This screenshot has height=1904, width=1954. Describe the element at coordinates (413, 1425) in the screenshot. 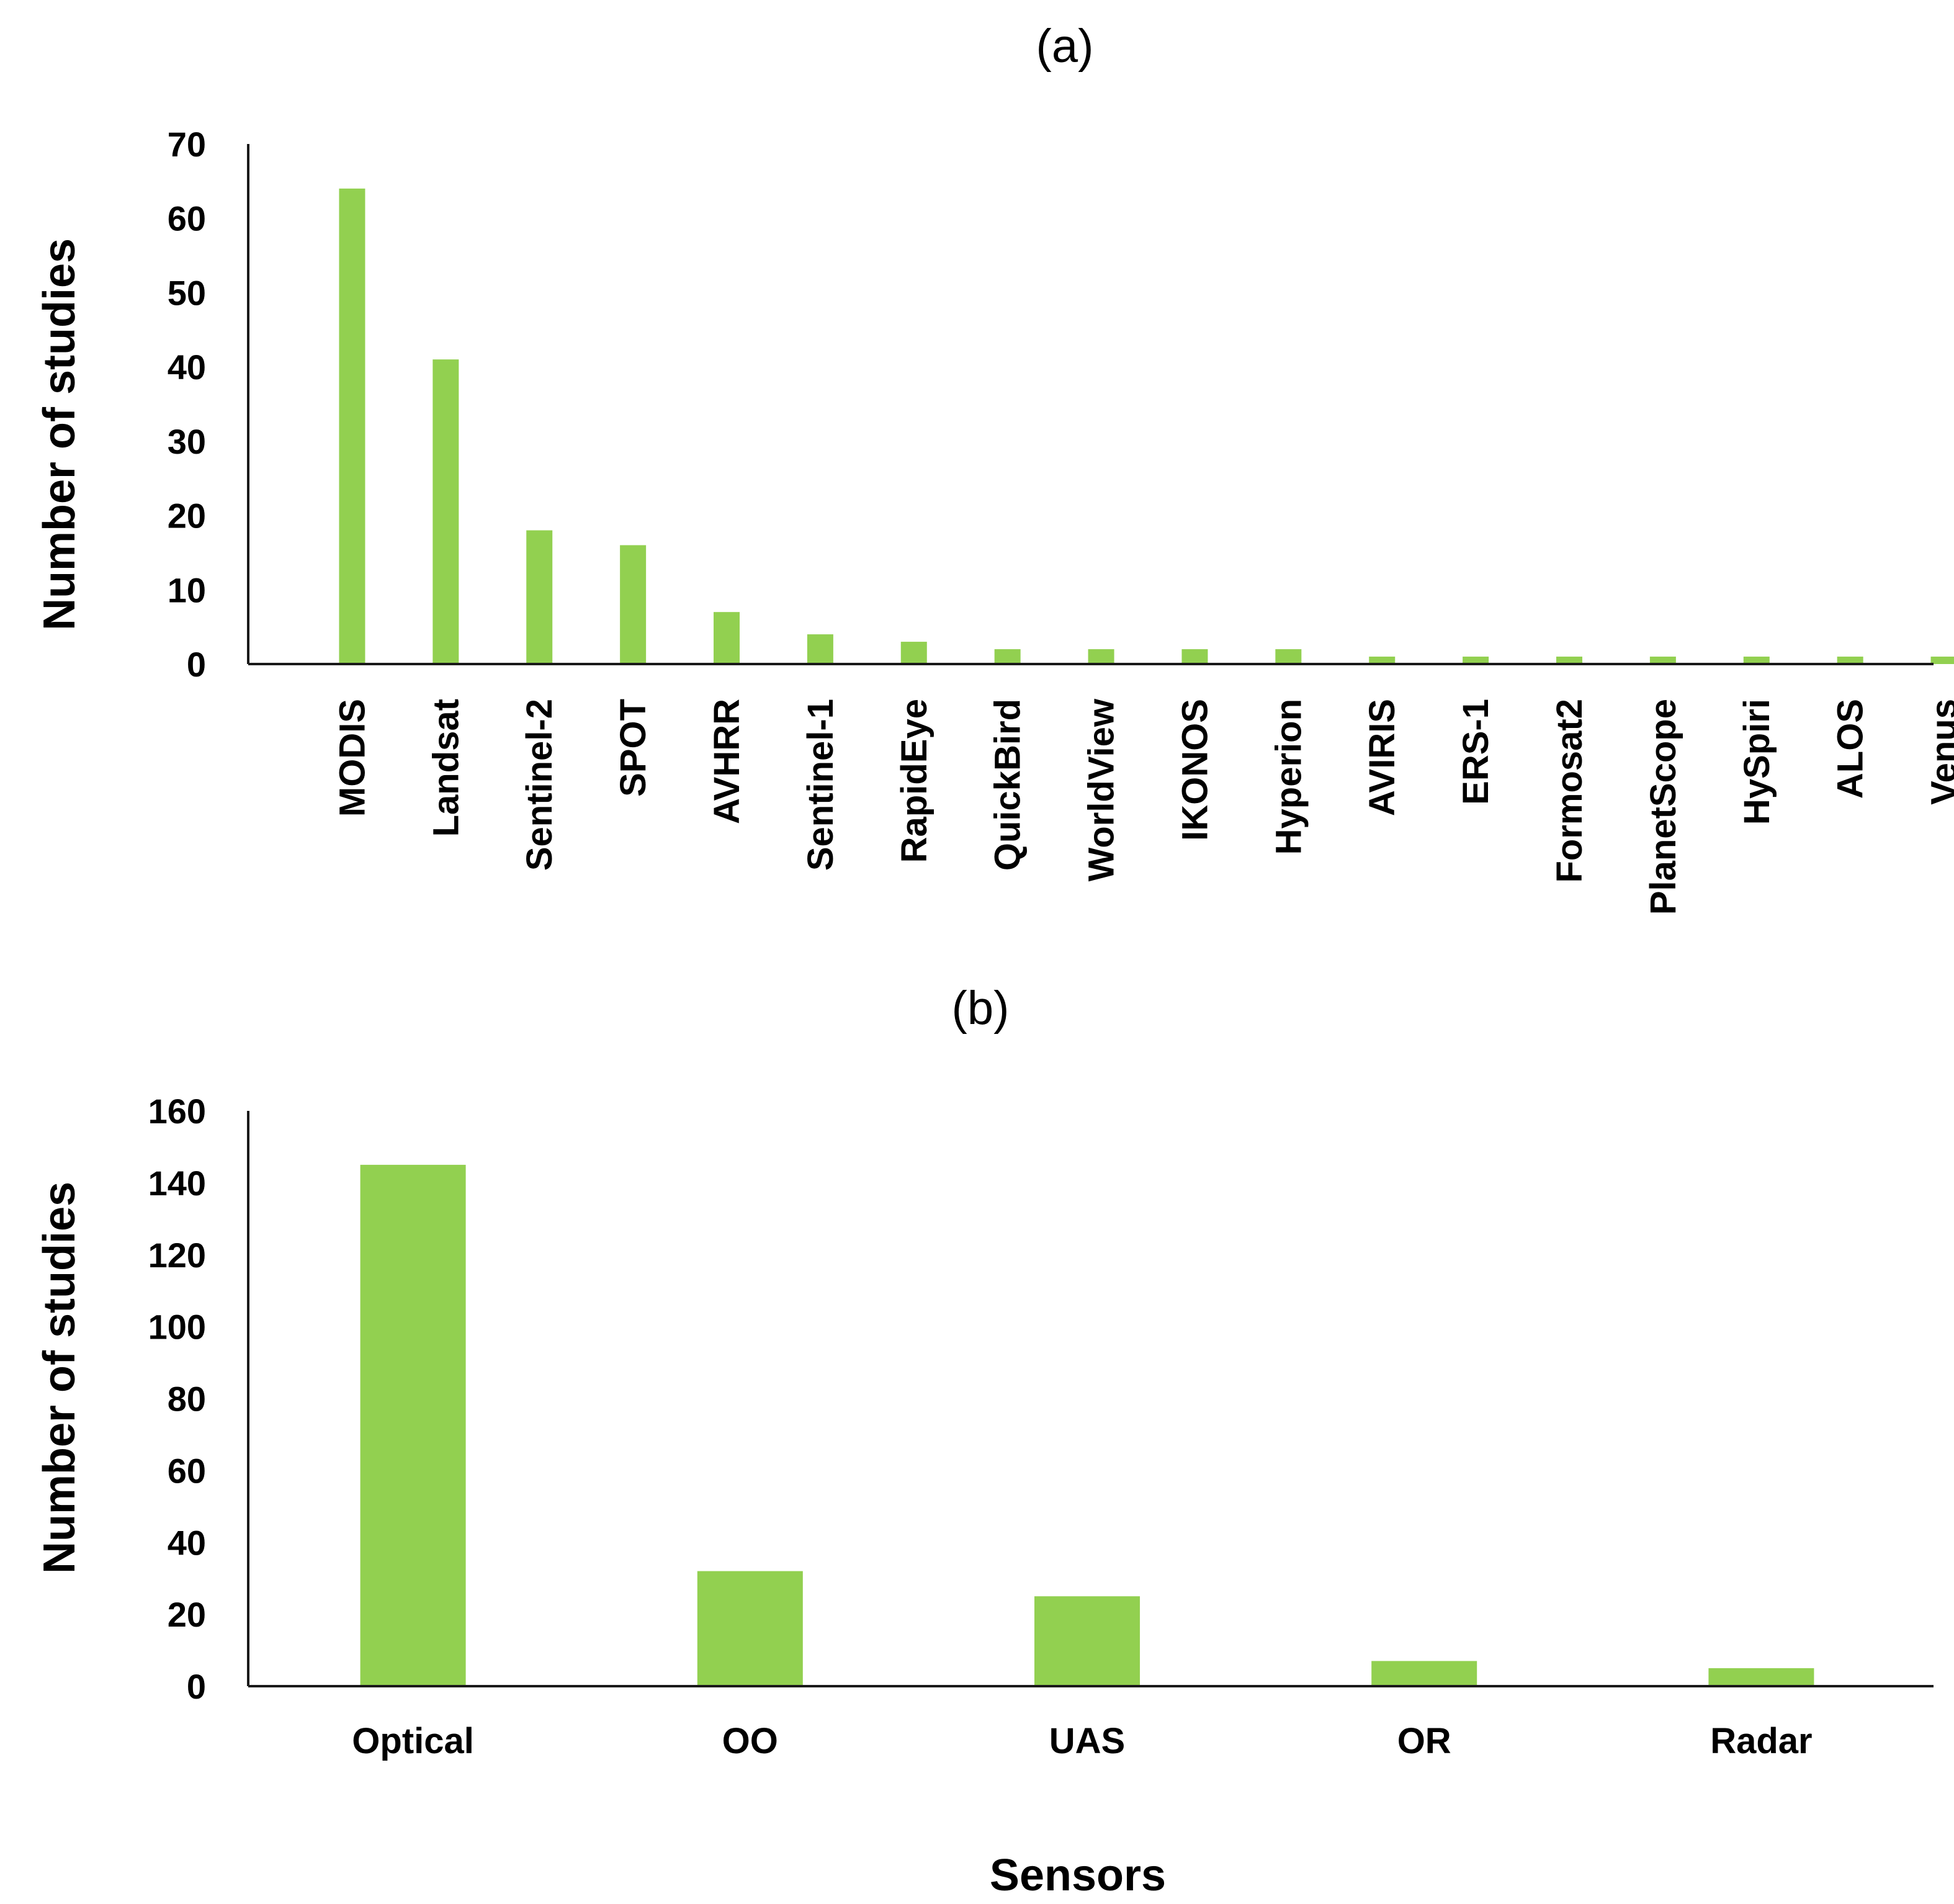

I see `bar-optical` at that location.